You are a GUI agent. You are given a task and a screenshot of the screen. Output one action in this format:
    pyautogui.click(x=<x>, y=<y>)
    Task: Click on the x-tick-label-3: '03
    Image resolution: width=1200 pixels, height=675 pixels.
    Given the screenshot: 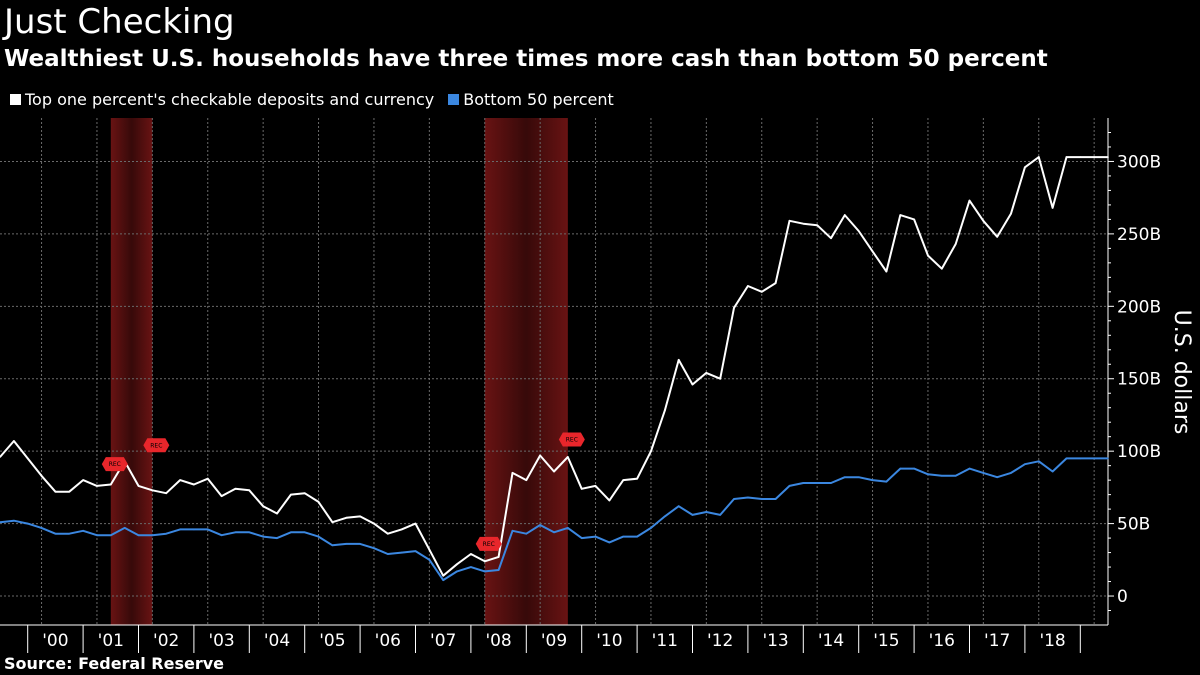 What is the action you would take?
    pyautogui.click(x=221, y=641)
    